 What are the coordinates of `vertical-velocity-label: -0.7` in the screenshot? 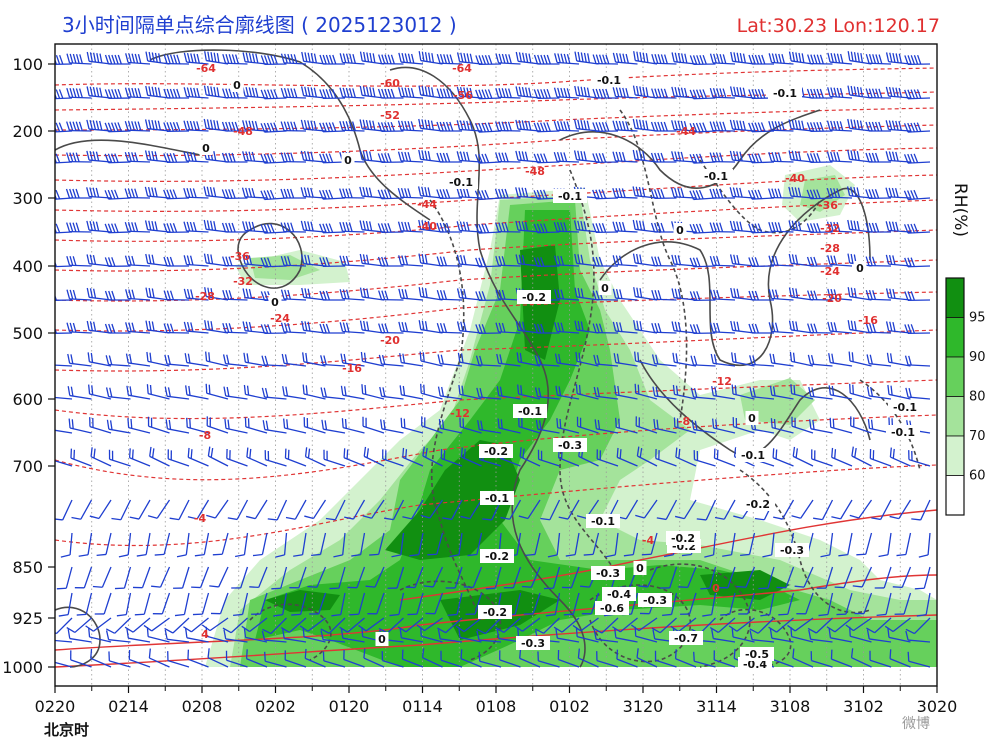 It's located at (686, 638).